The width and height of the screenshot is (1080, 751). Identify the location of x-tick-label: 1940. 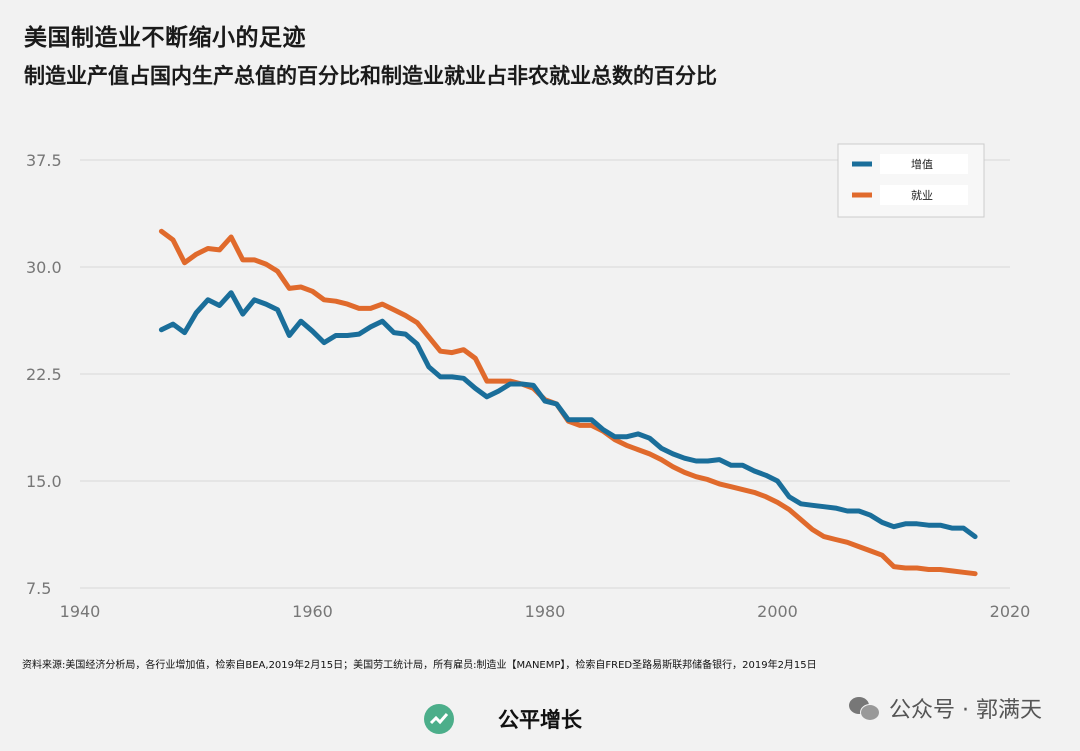
(80, 611).